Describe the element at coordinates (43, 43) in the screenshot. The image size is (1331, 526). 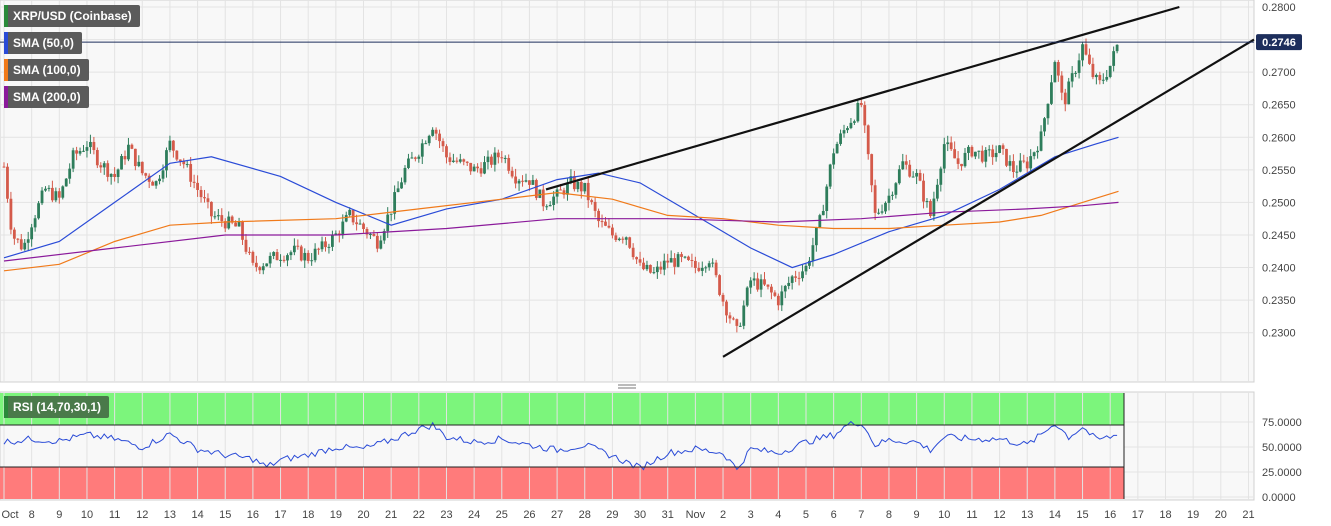
I see `sma50-label: SMA (50,0)` at that location.